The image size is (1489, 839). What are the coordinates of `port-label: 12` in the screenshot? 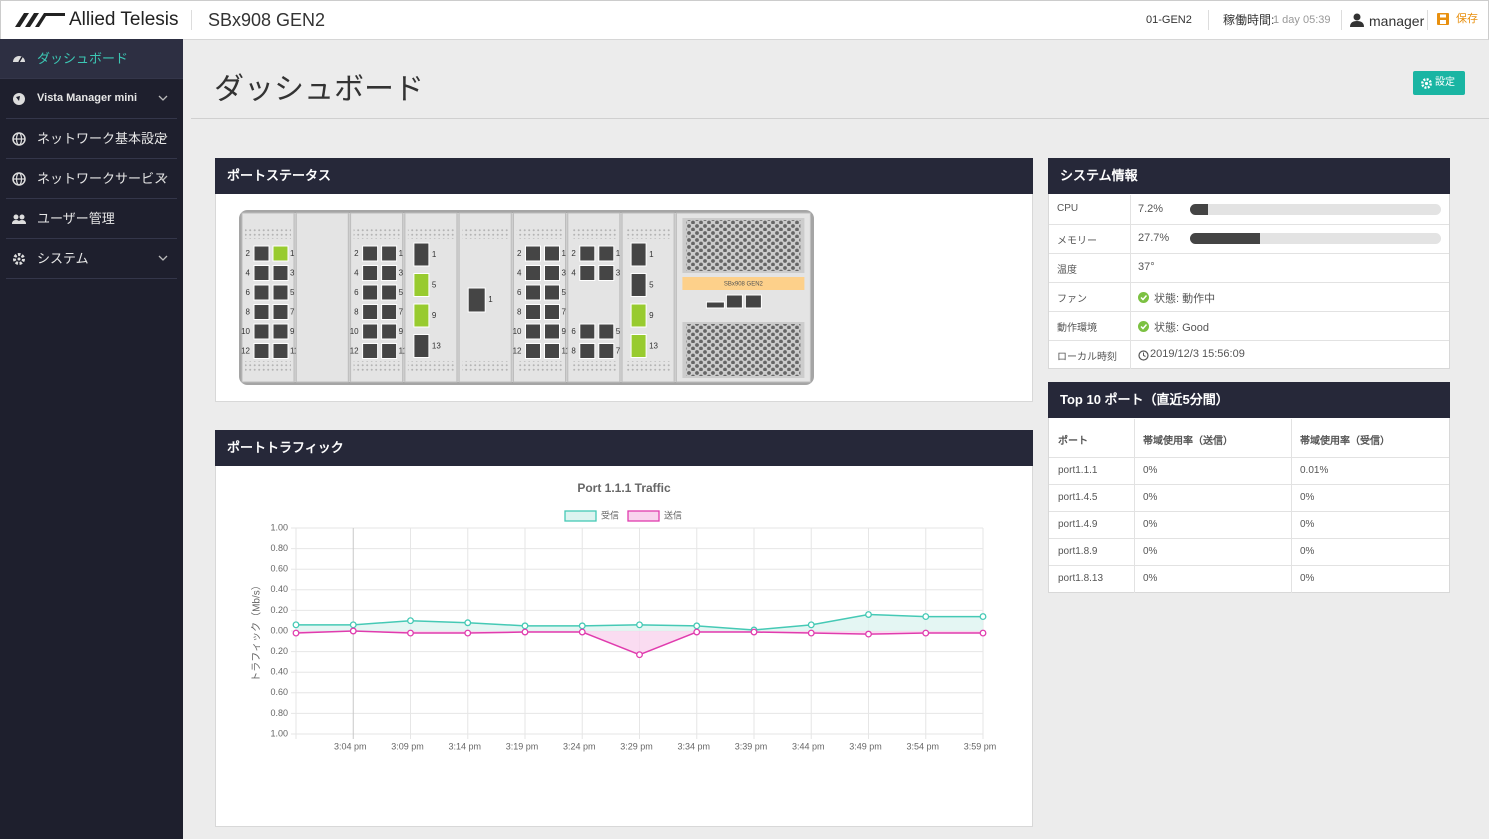 It's located at (354, 351).